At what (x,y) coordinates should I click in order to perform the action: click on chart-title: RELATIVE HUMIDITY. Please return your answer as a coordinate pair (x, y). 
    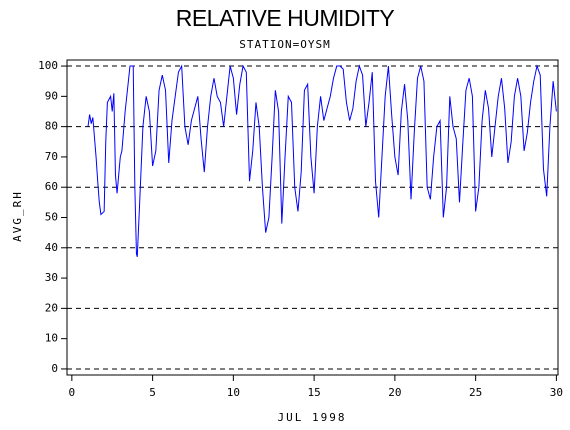
    Looking at the image, I should click on (285, 18).